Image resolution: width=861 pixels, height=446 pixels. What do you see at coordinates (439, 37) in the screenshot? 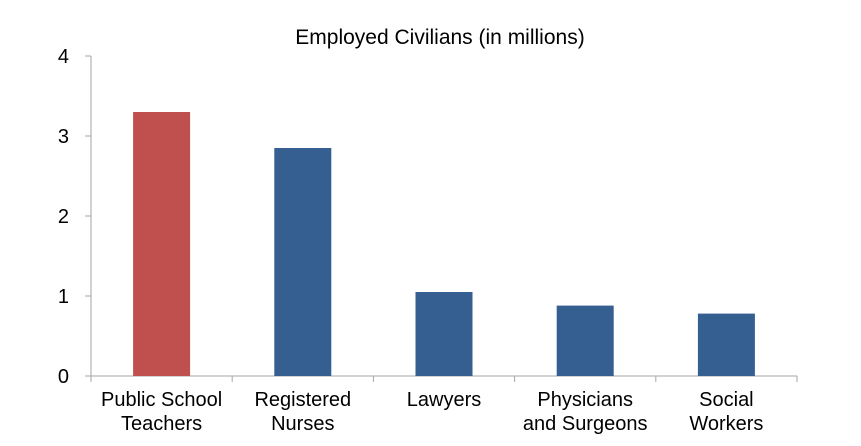
I see `chart-title: Employed Civilians (in millions)` at bounding box center [439, 37].